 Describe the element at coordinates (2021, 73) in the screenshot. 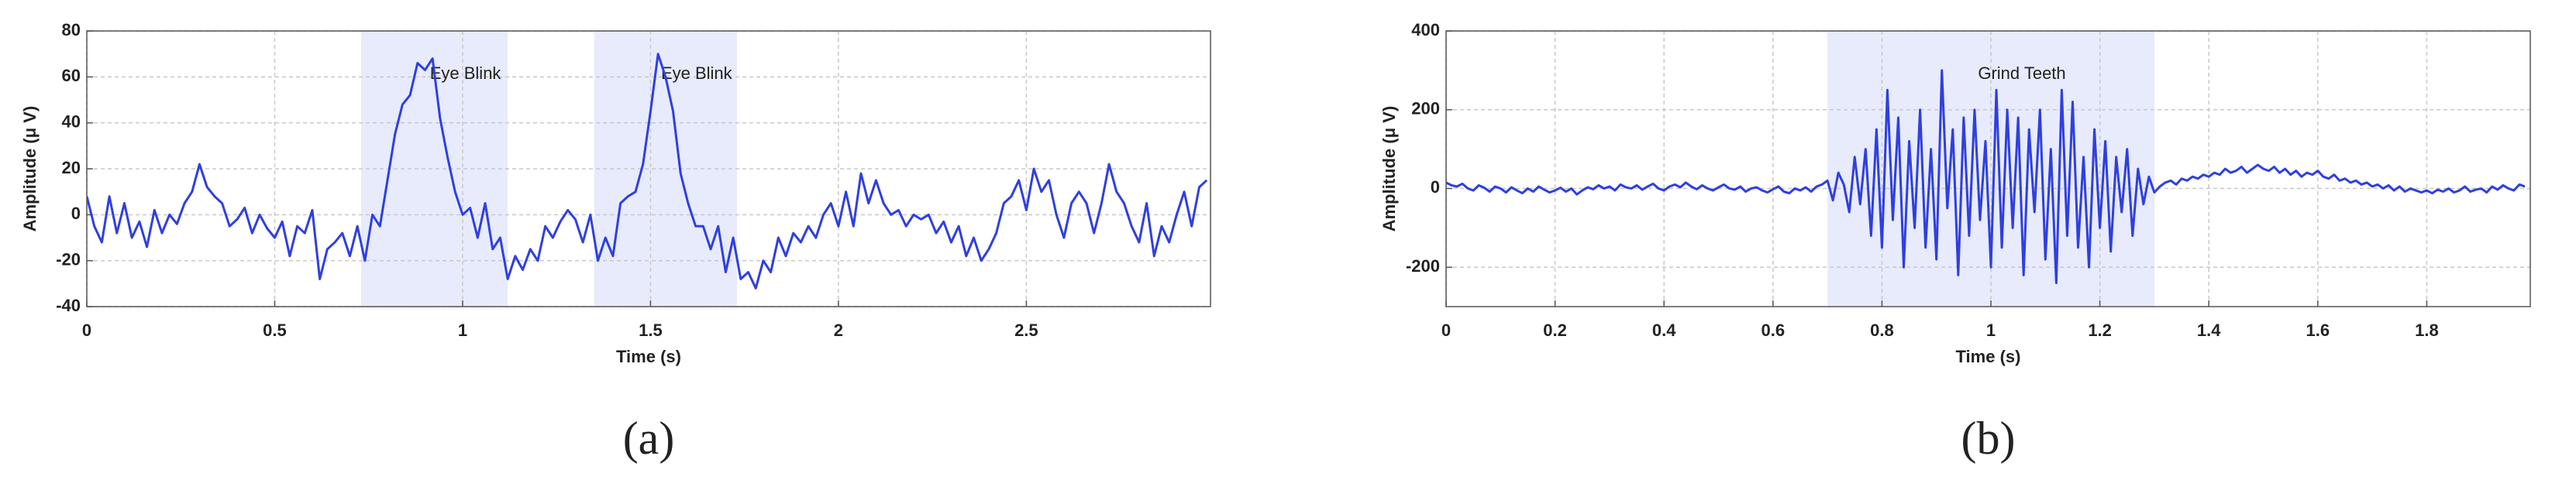

I see `annotation: Grind Teeth` at that location.